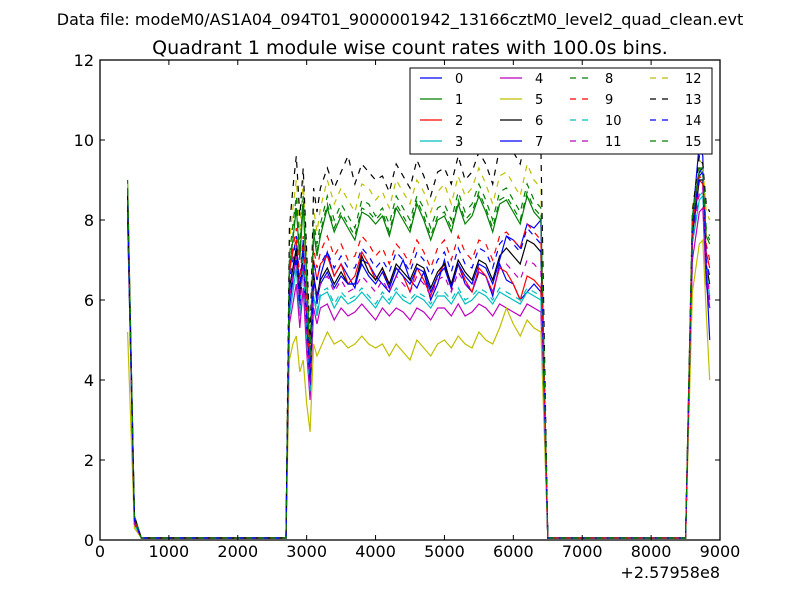 This screenshot has height=600, width=800. I want to click on legend-frame, so click(561, 111).